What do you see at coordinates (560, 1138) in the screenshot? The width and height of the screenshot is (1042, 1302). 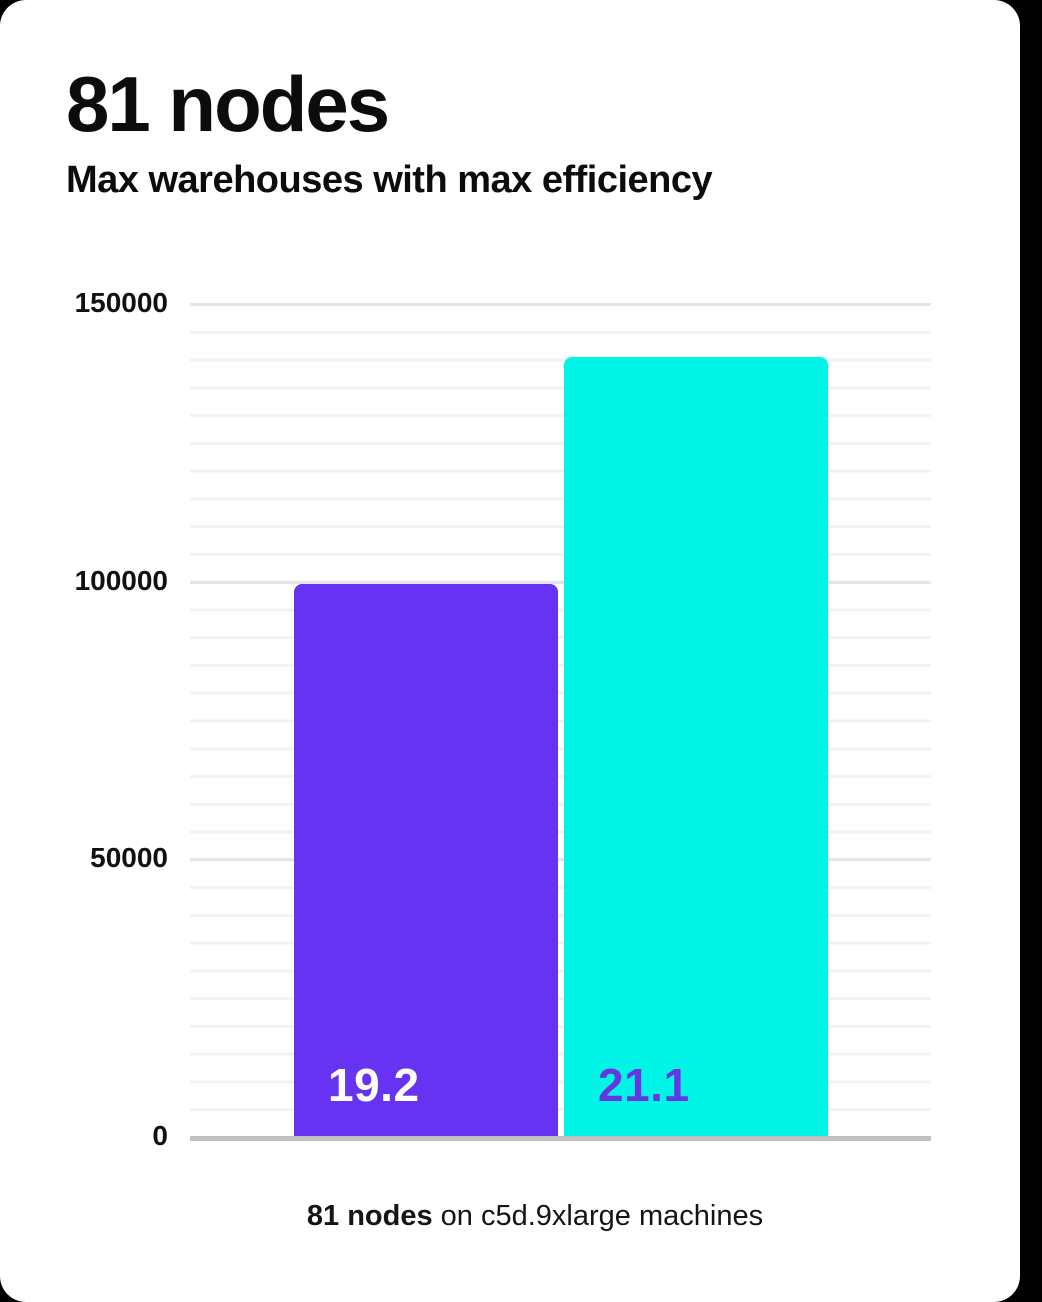 I see `x-axis-baseline` at bounding box center [560, 1138].